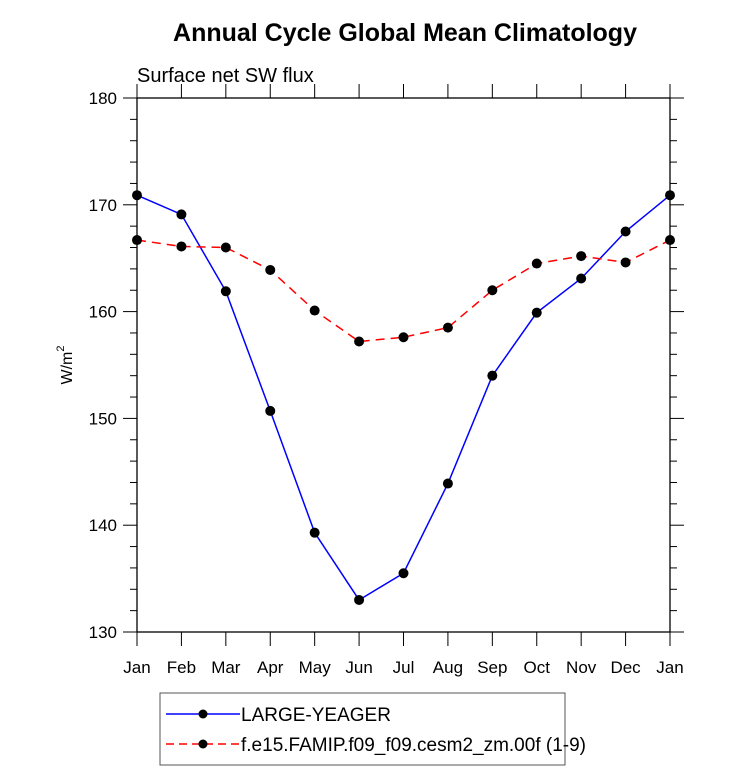 The image size is (733, 771). What do you see at coordinates (225, 76) in the screenshot?
I see `chart-subtitle: Surface net SW flux` at bounding box center [225, 76].